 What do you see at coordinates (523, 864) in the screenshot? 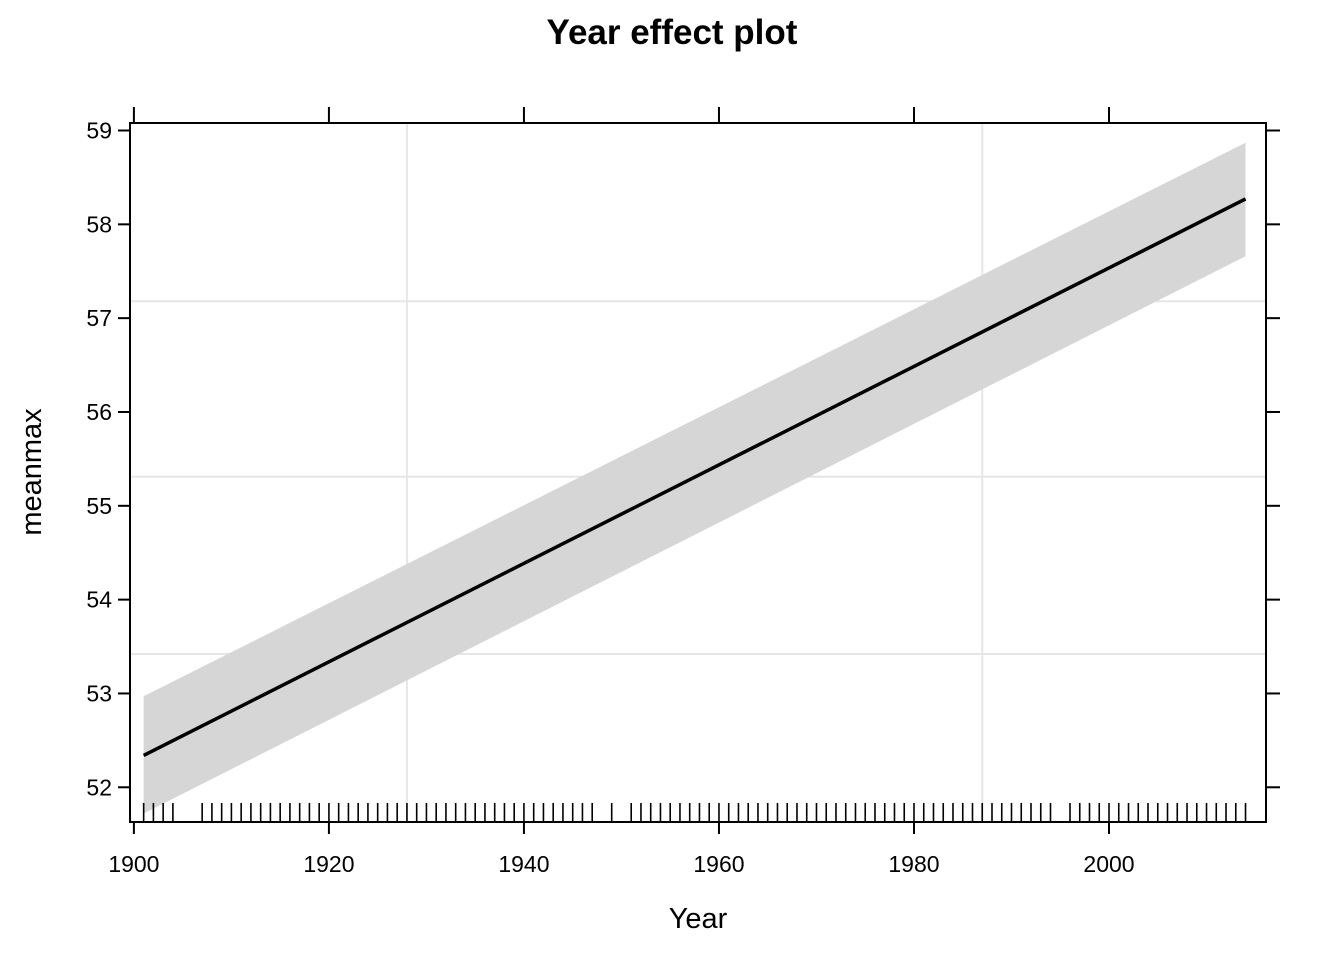
I see `x-tick-label: 1940` at bounding box center [523, 864].